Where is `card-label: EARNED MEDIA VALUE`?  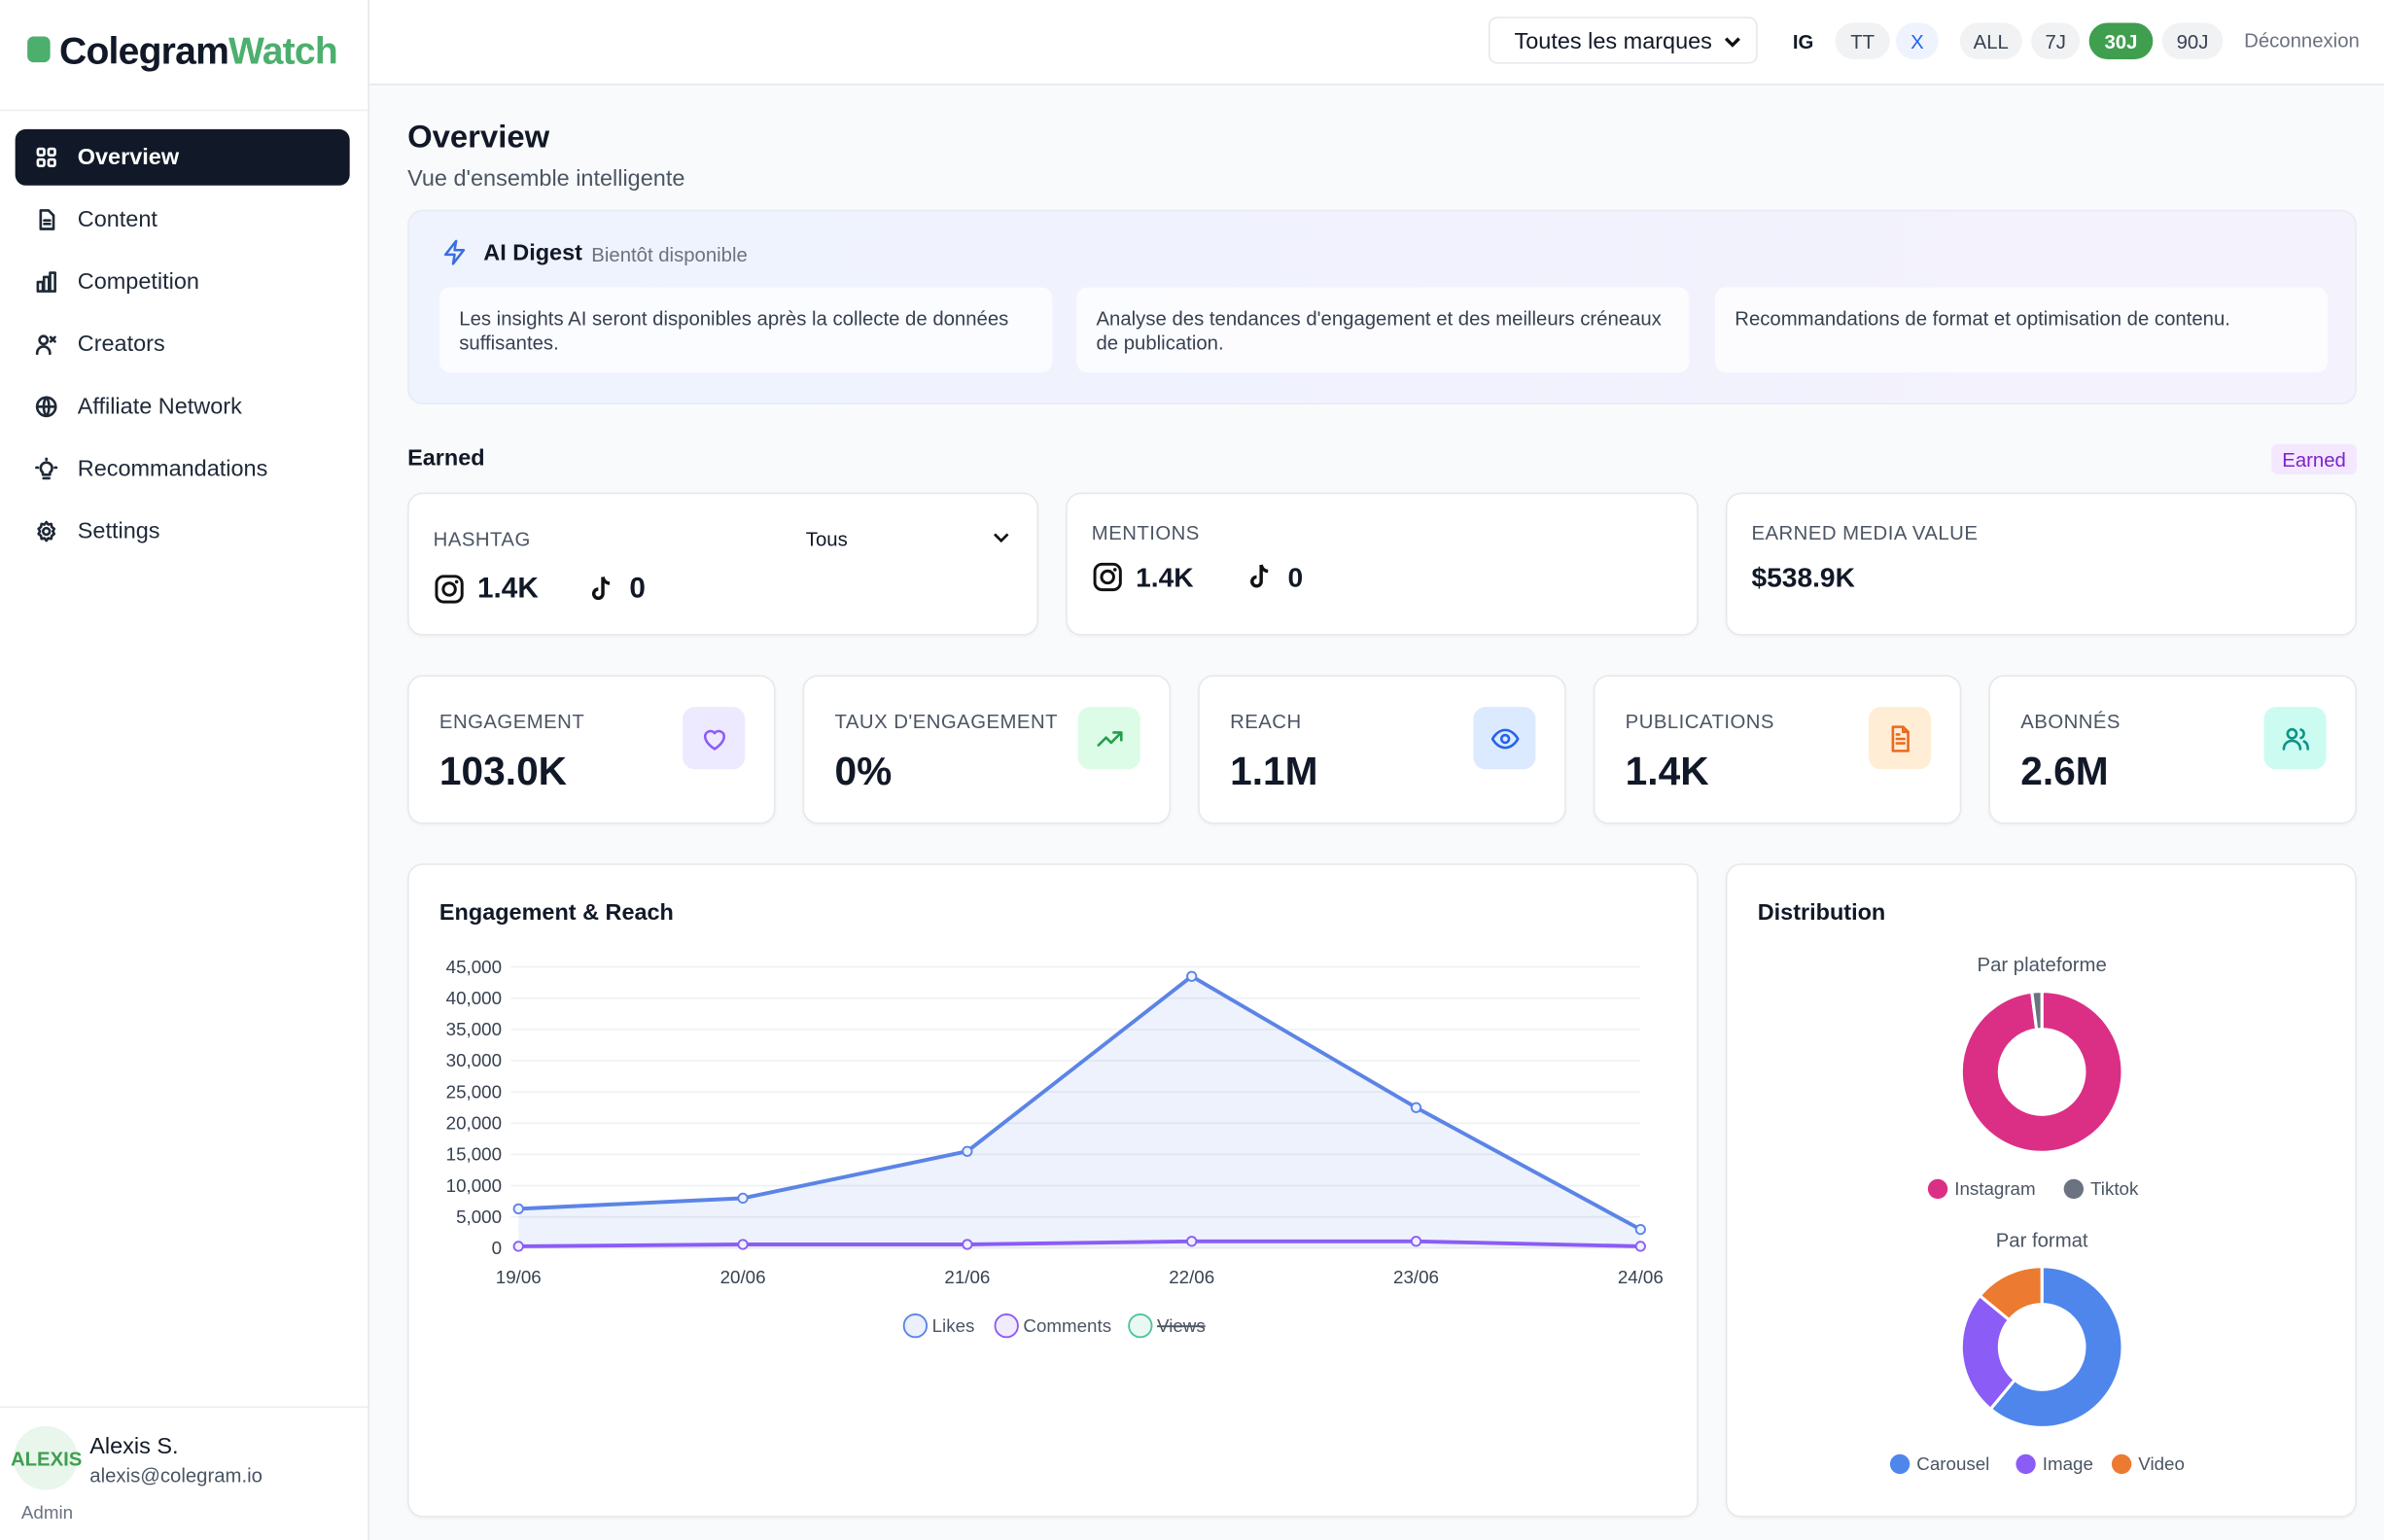
card-label: EARNED MEDIA VALUE is located at coordinates (1865, 532).